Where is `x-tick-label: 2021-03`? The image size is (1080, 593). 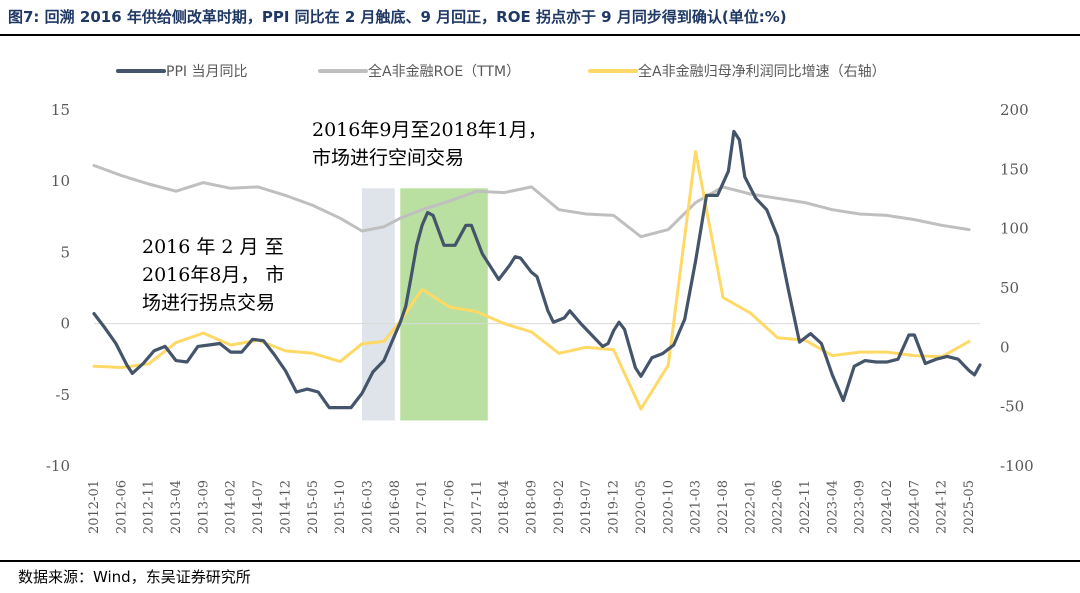
x-tick-label: 2021-03 is located at coordinates (696, 507).